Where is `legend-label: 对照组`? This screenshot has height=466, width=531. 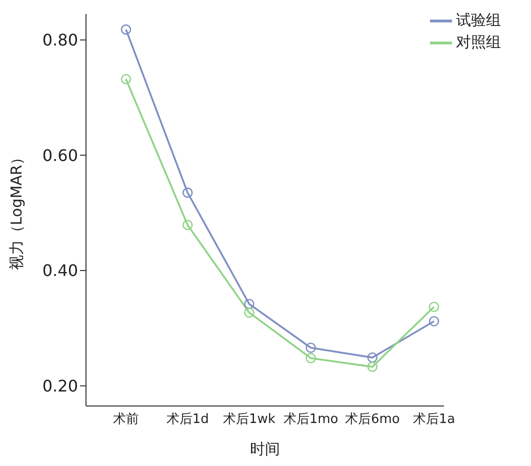 legend-label: 对照组 is located at coordinates (478, 42).